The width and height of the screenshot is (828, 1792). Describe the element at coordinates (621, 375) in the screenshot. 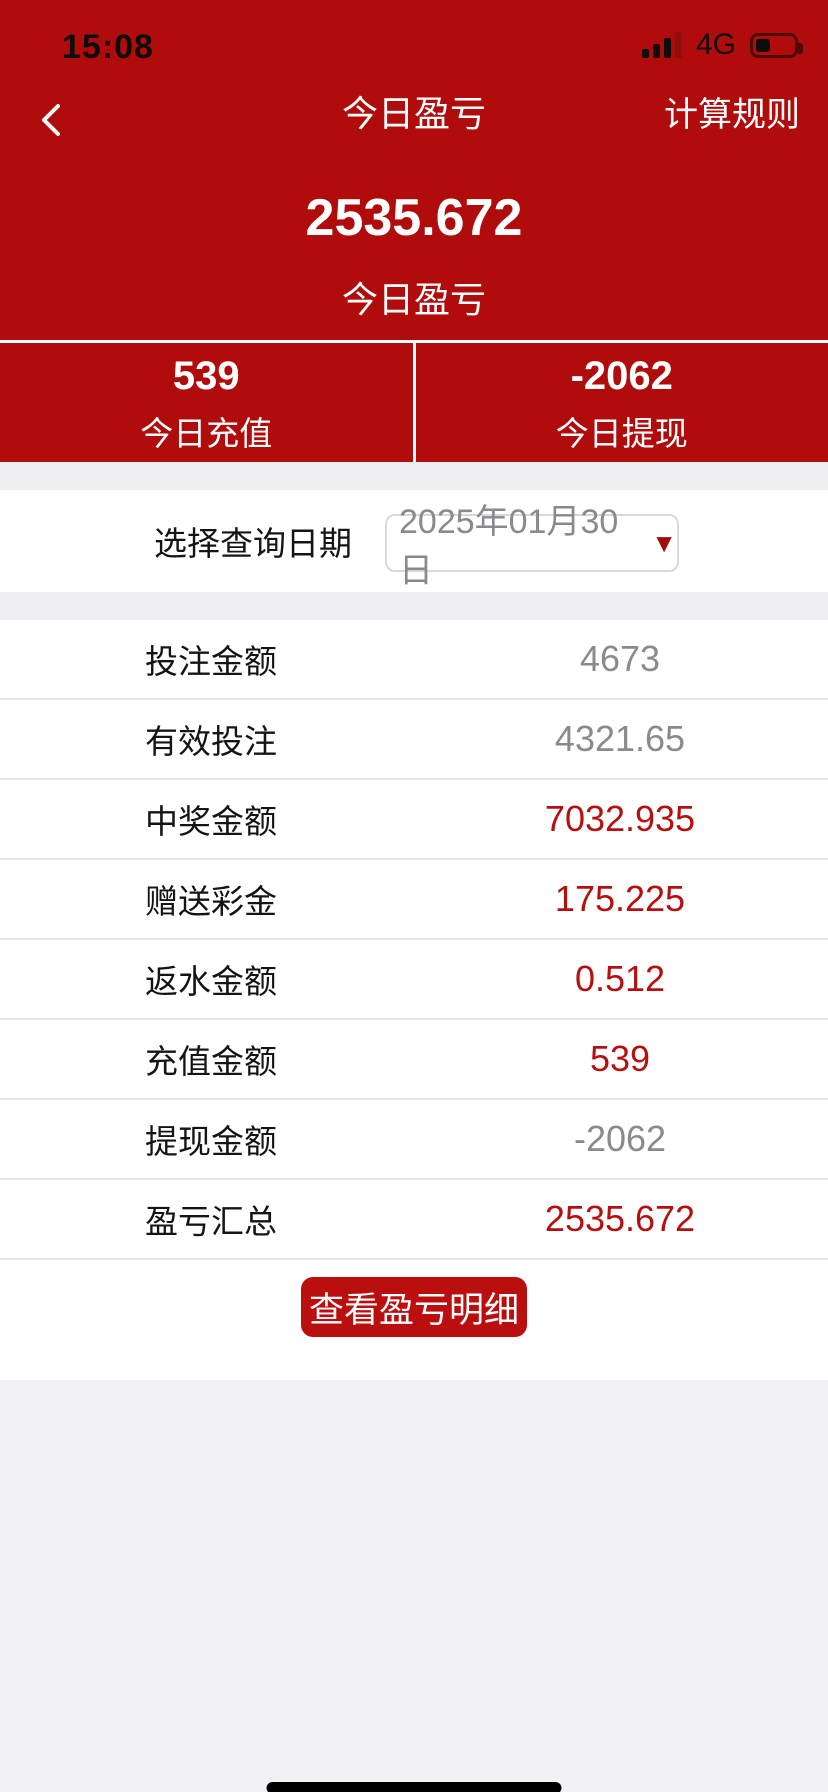

I see `withdrawal-value: -2062` at that location.